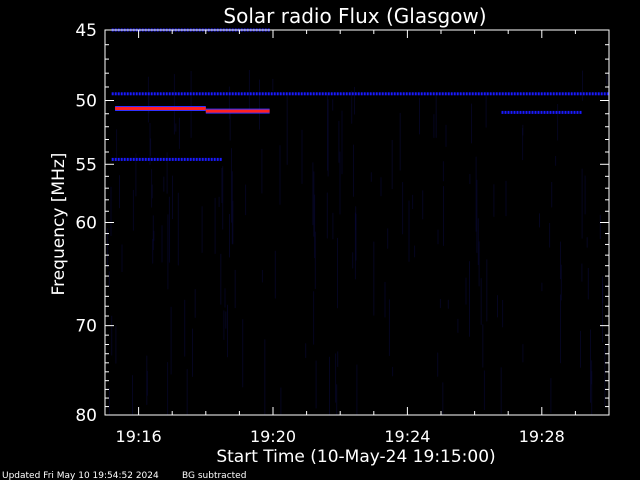  Describe the element at coordinates (86, 165) in the screenshot. I see `y-tick-label: 55` at that location.